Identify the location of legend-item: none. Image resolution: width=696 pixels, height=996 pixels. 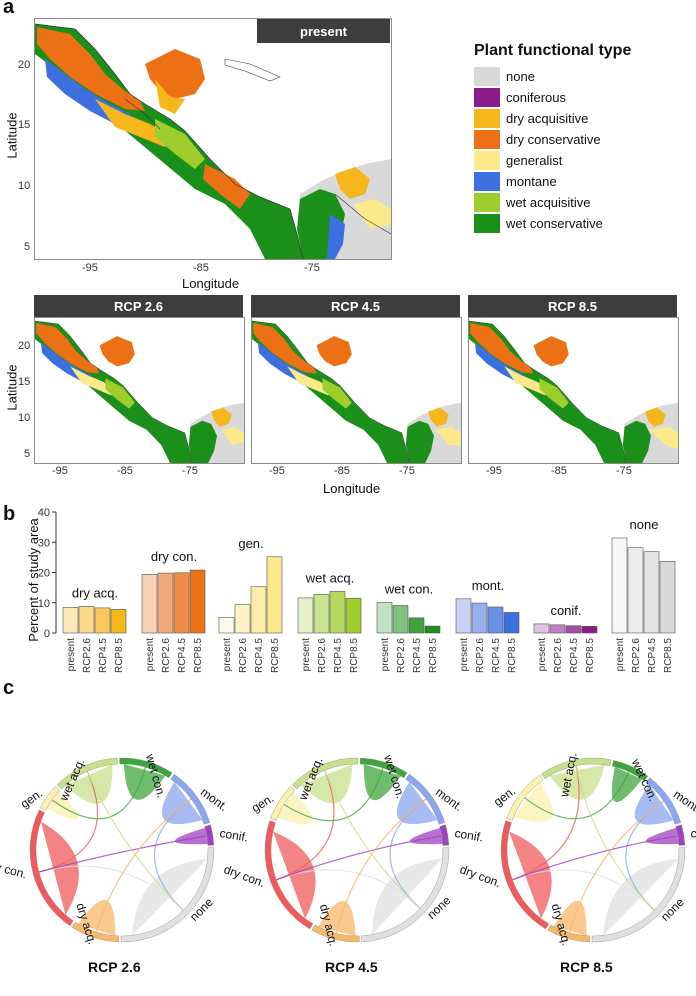
(538, 76).